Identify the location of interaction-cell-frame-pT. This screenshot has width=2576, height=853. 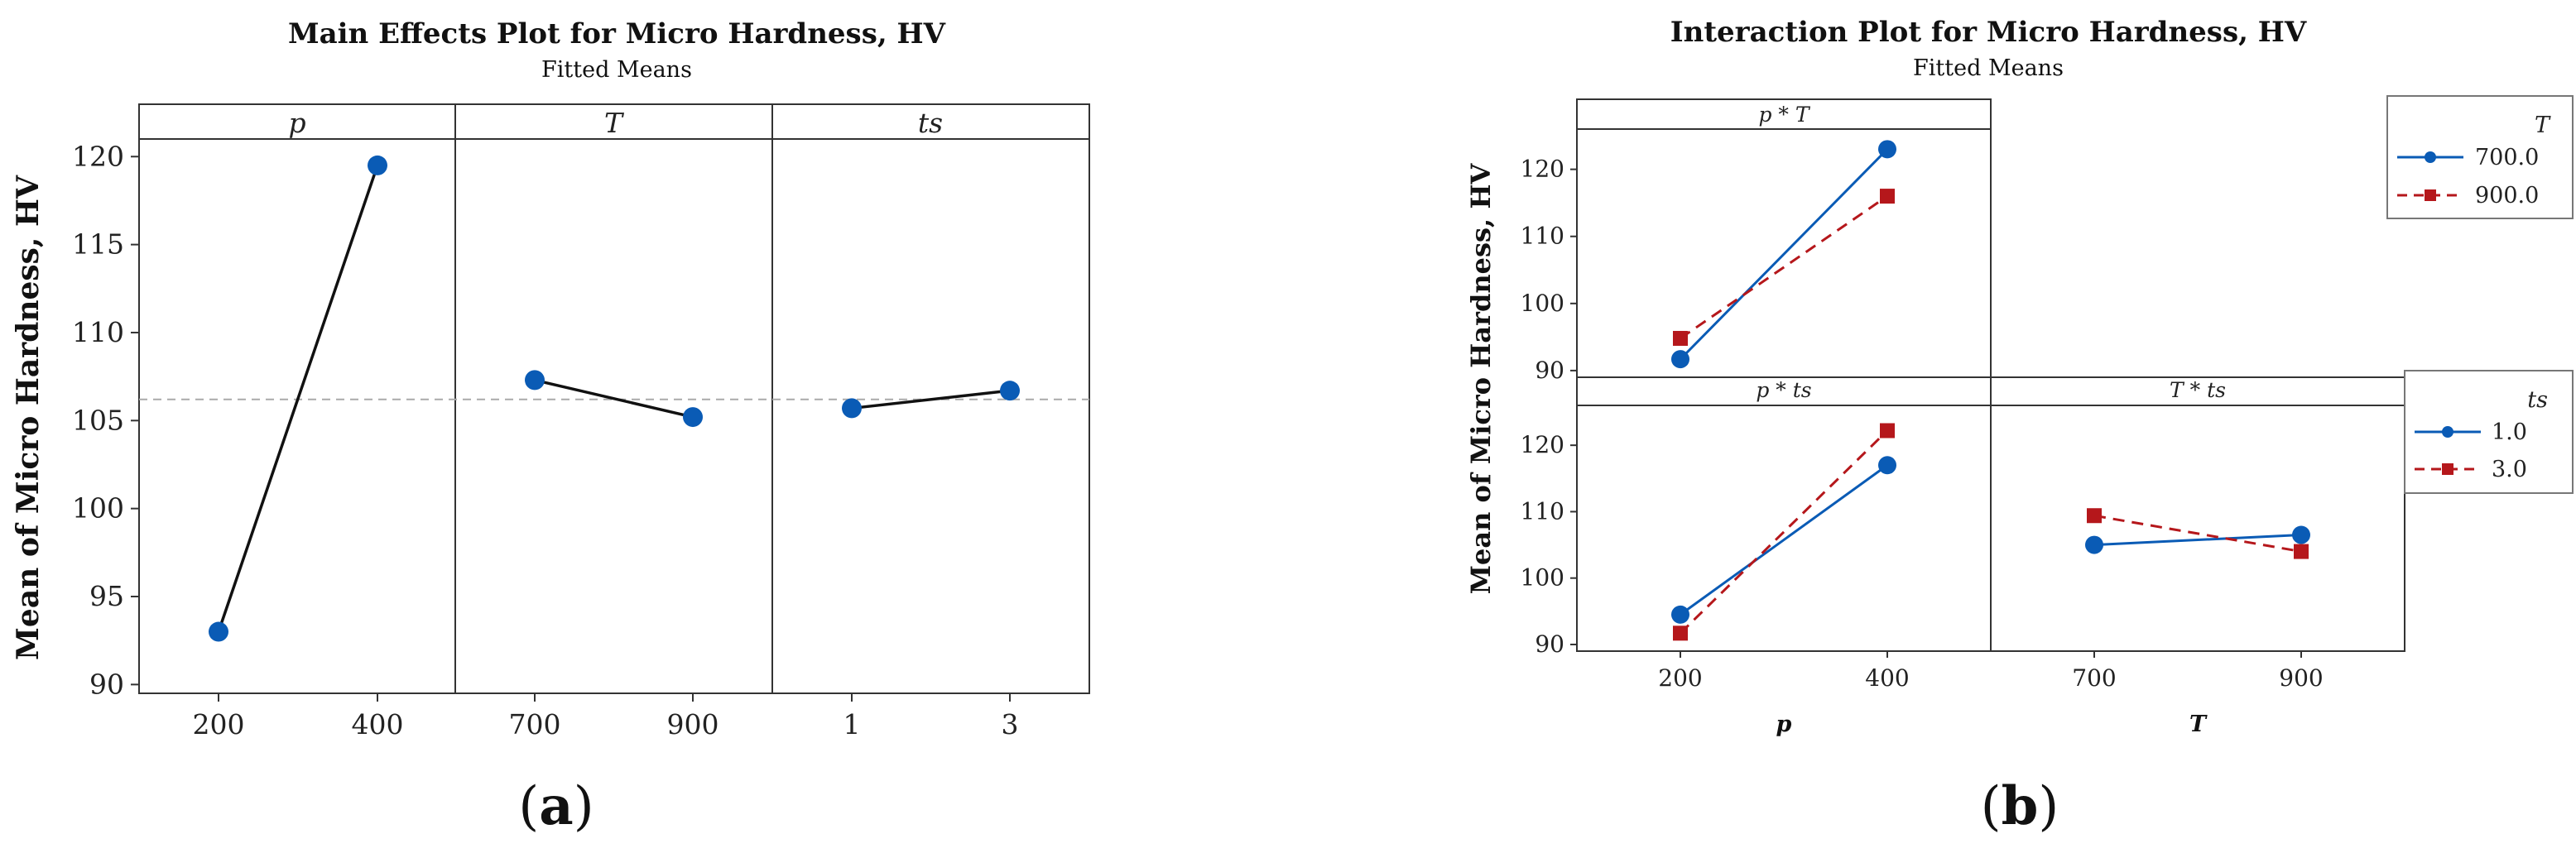
(1784, 238).